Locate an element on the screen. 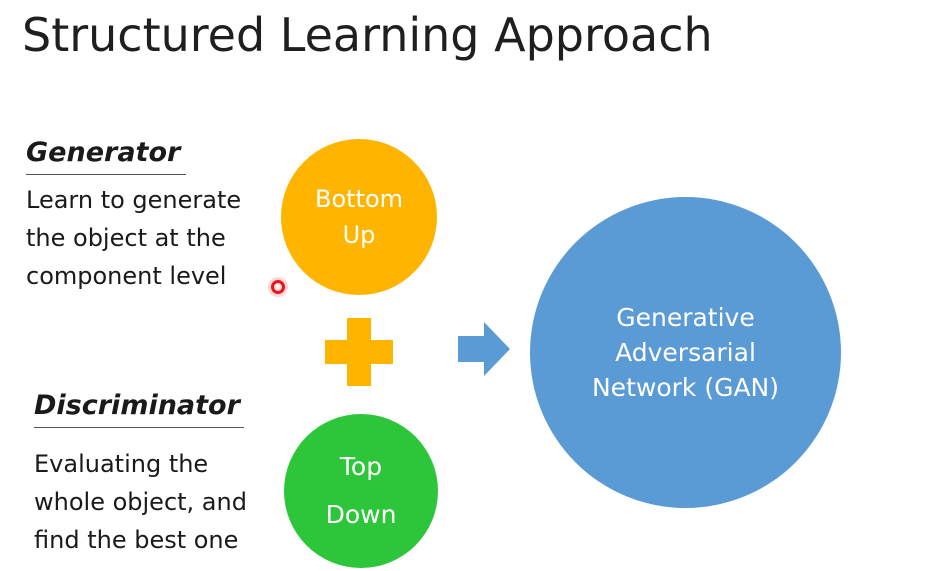  bottom-up-label: Bottom is located at coordinates (359, 199).